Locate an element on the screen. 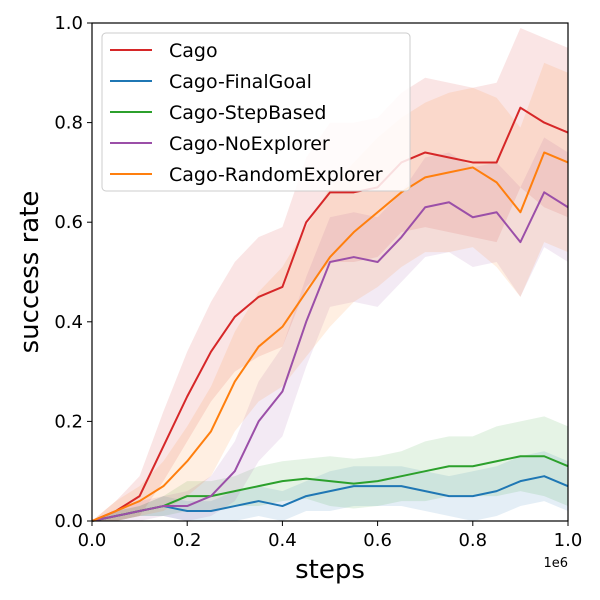  x-tick-label: 0.8 is located at coordinates (472, 540).